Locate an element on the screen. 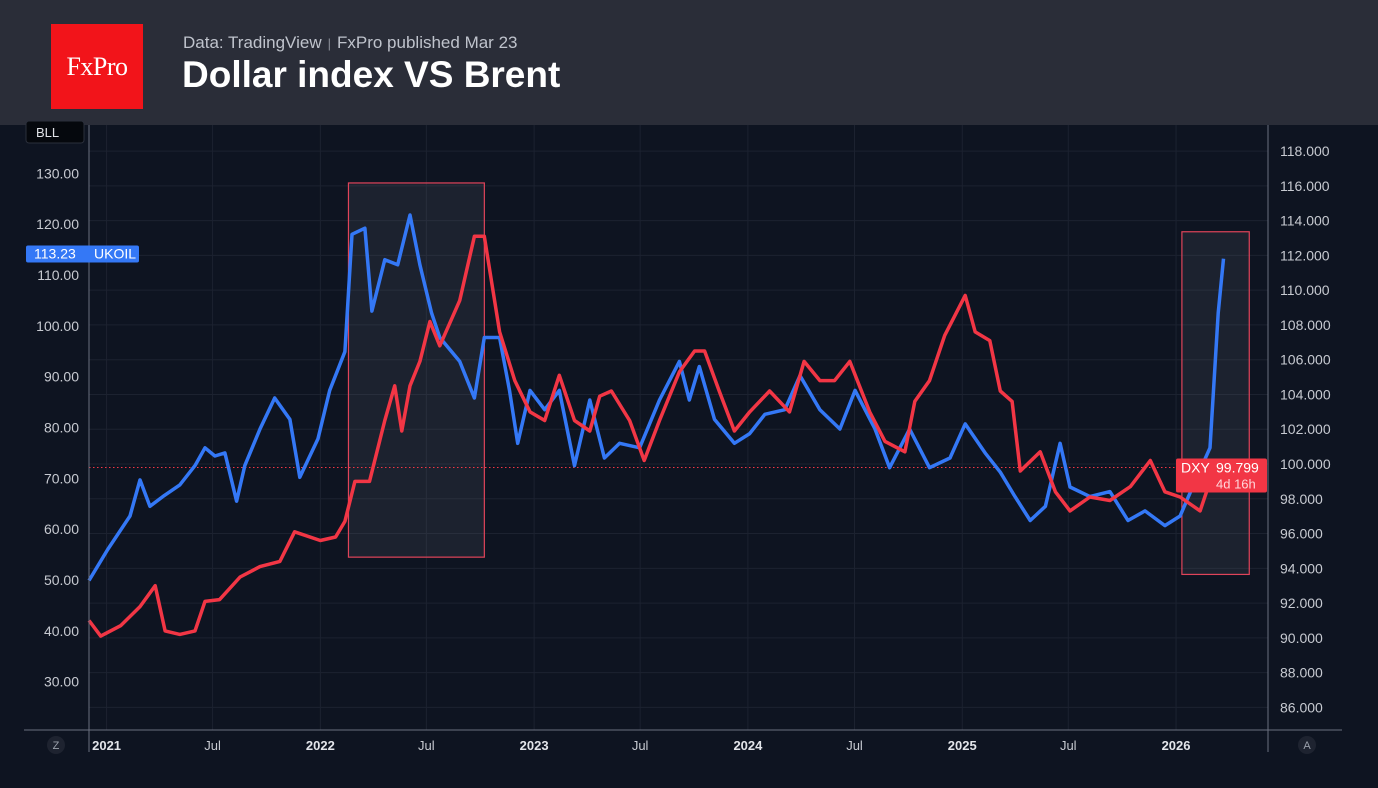 The image size is (1378, 788). left-tick-label: 100.00 is located at coordinates (57, 326).